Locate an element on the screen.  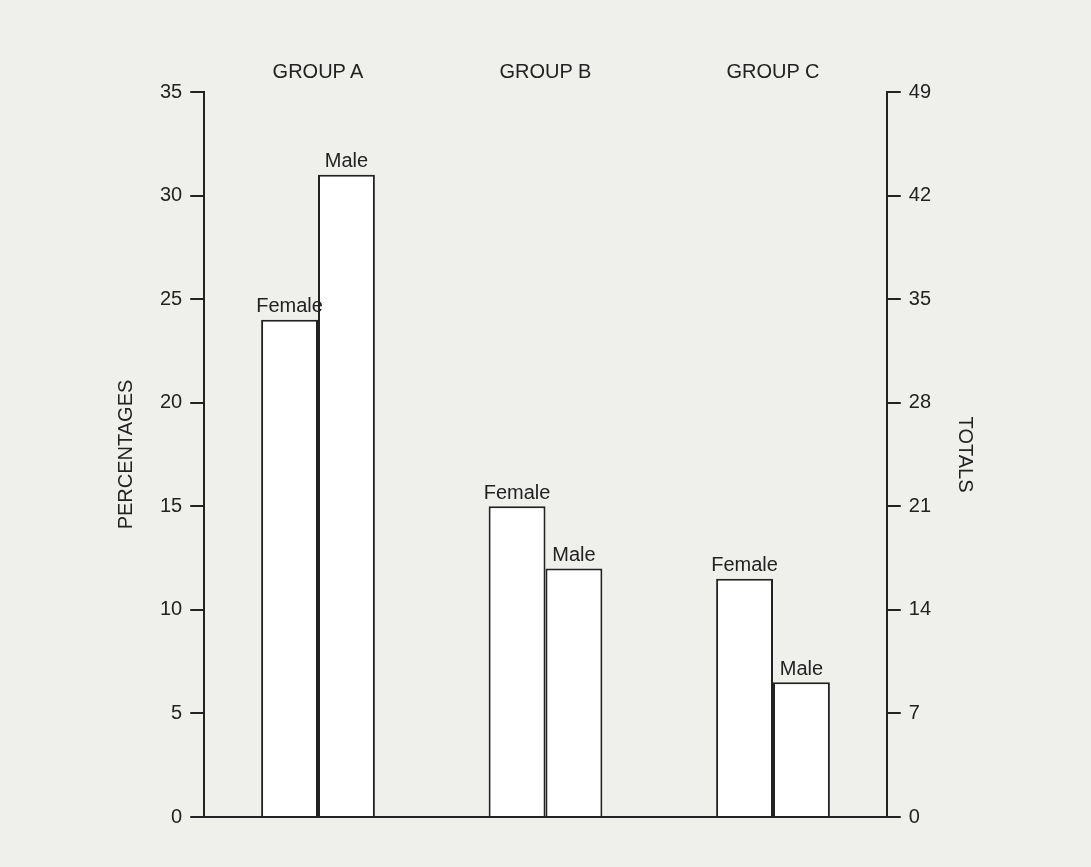
y2-tick-label: 35 is located at coordinates (919, 297).